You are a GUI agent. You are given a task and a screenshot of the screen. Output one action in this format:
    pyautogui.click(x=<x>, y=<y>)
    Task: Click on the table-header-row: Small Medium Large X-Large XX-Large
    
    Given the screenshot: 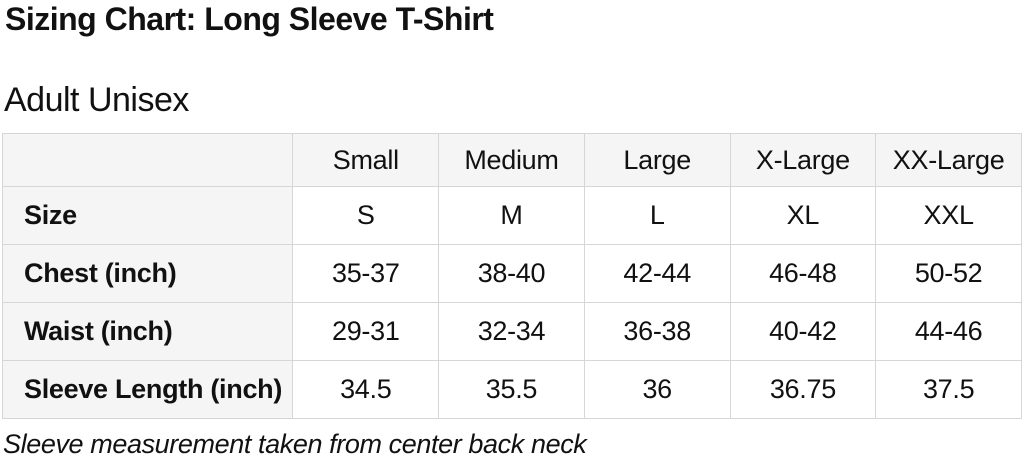 What is the action you would take?
    pyautogui.click(x=511, y=160)
    